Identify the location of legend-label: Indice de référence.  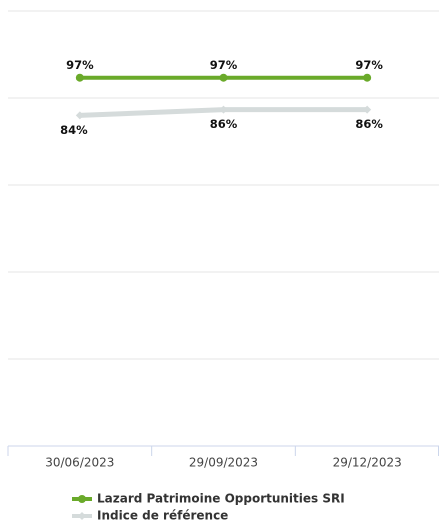
(162, 515).